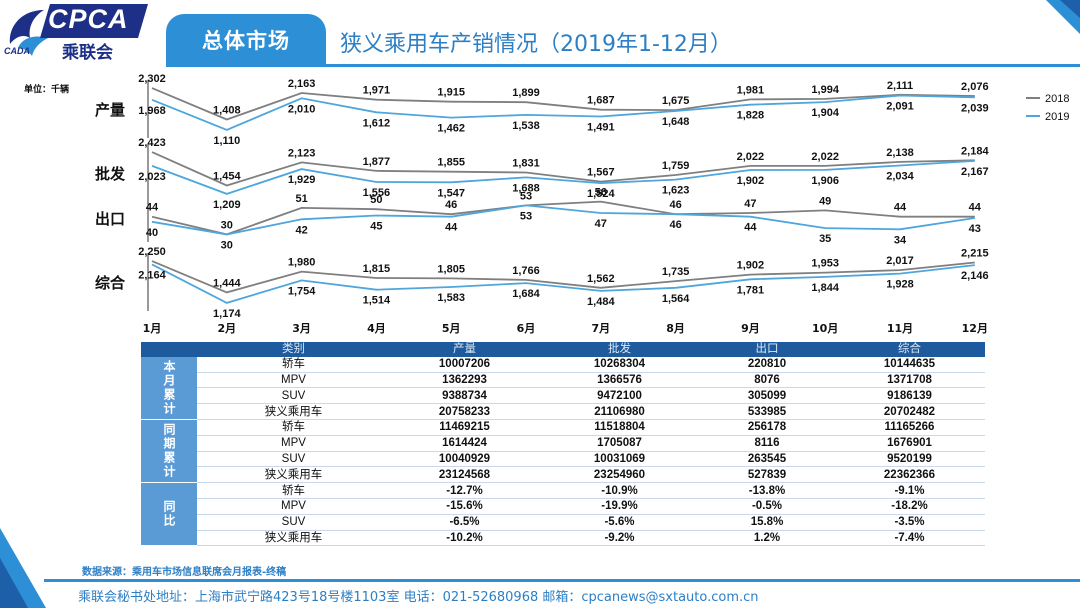 This screenshot has width=1080, height=608. I want to click on data-label: 1,408, so click(227, 110).